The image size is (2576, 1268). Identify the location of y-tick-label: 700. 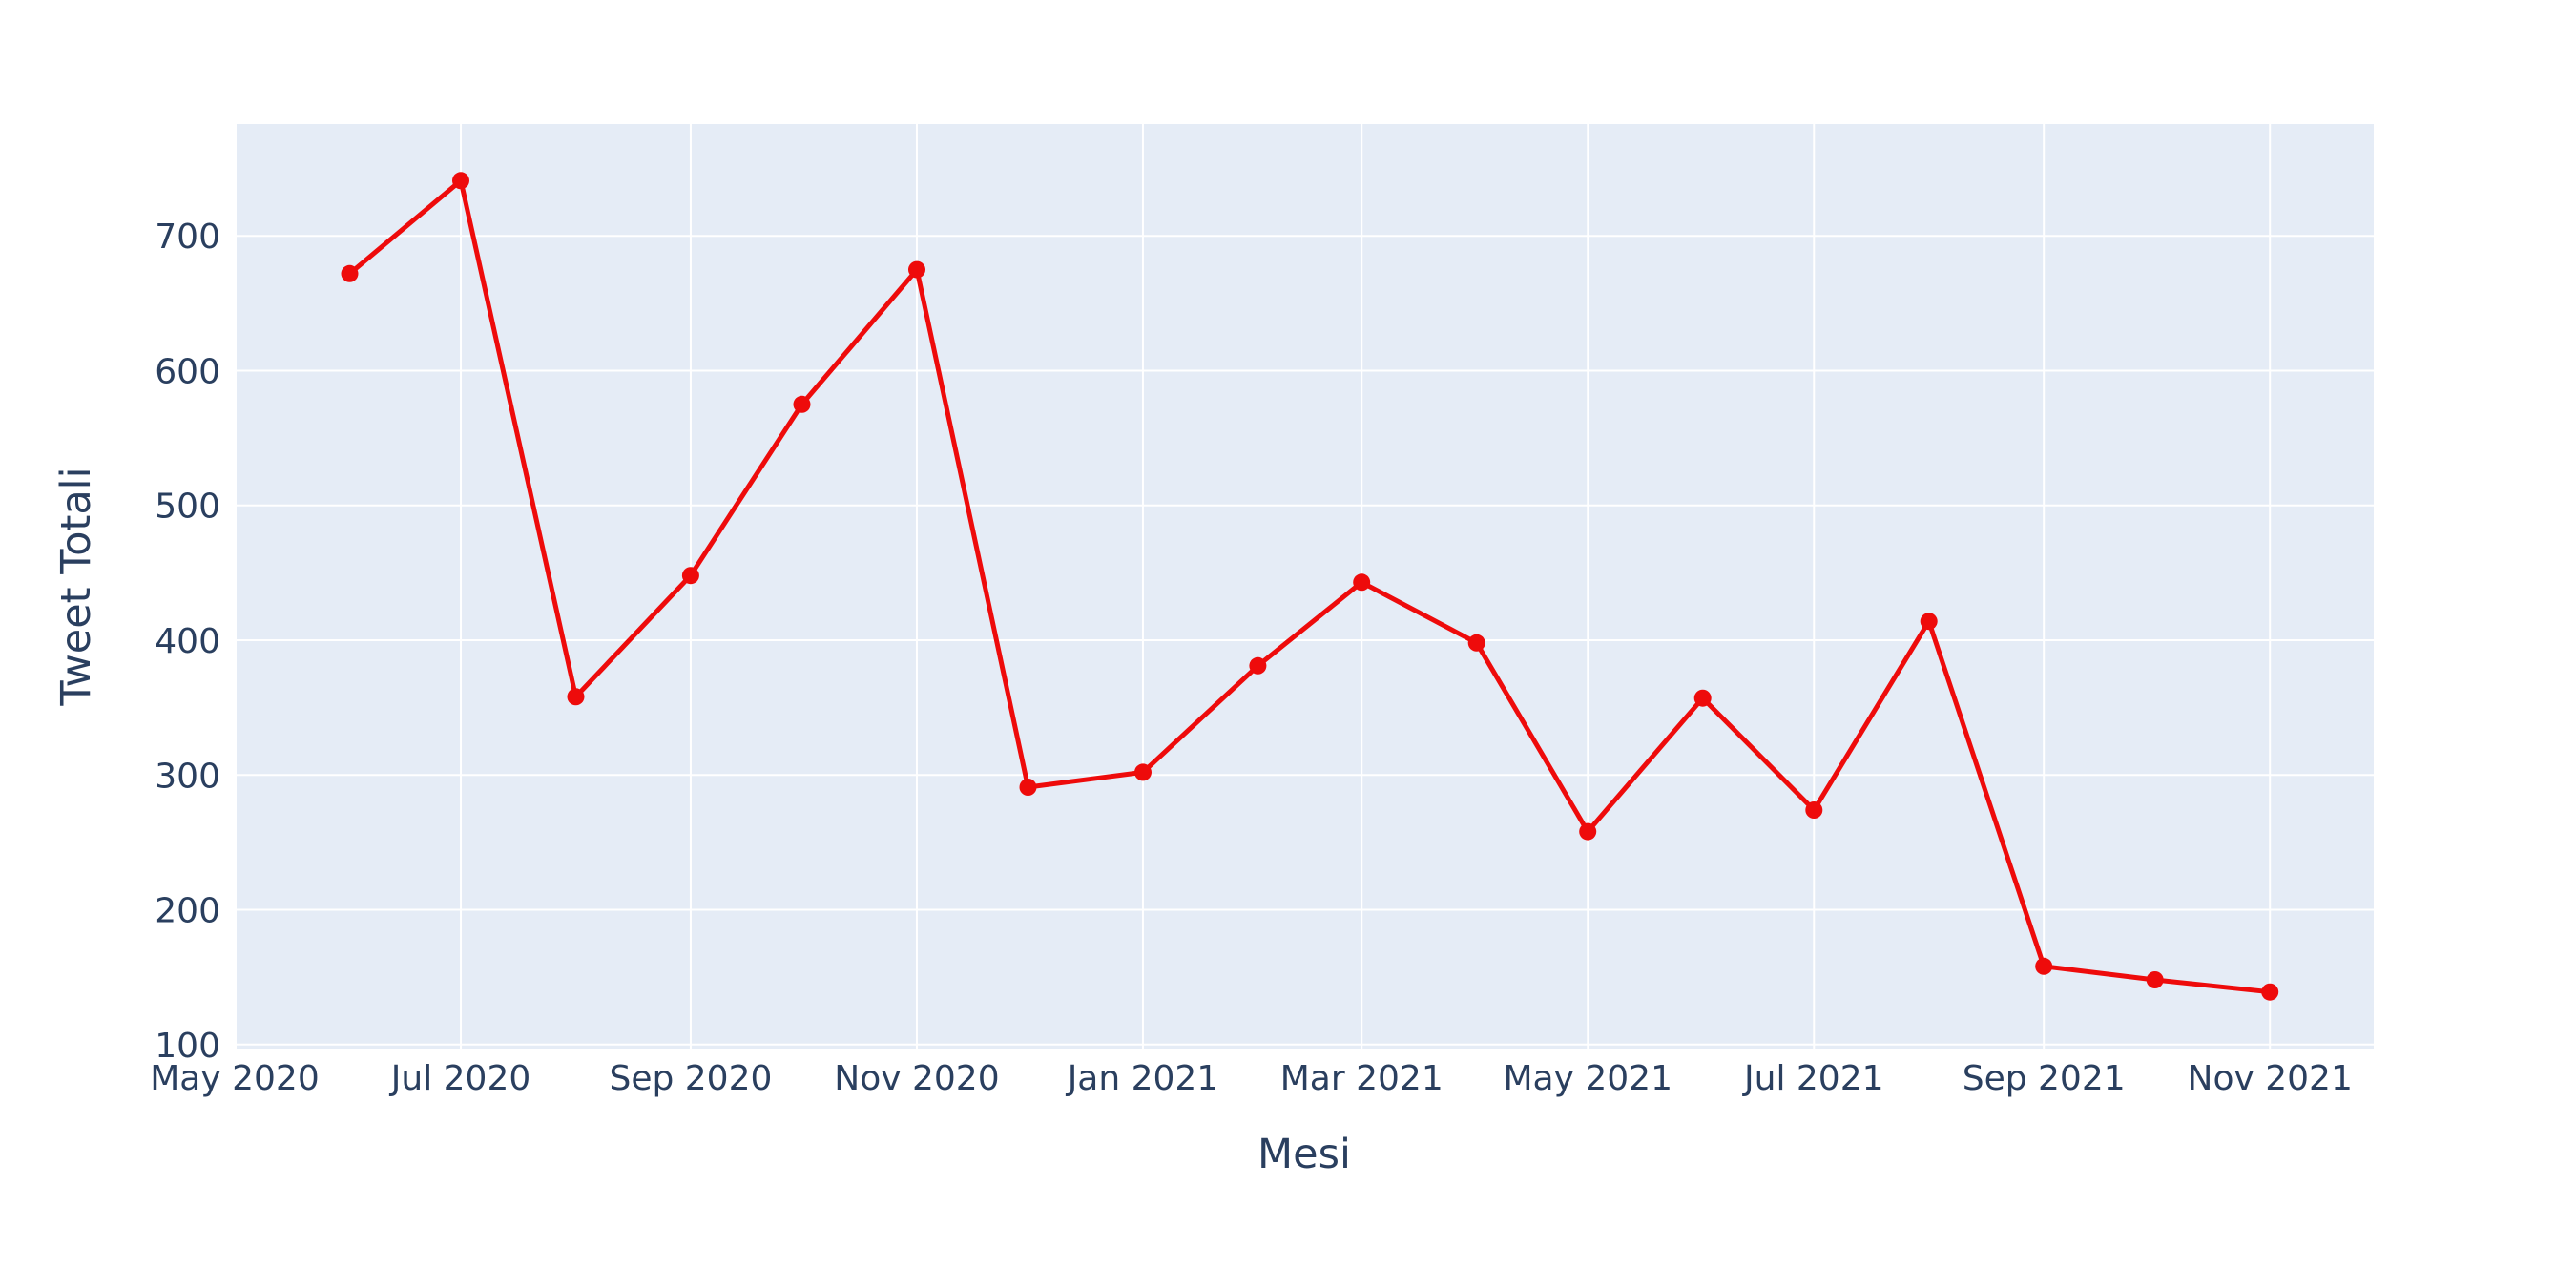
(187, 237).